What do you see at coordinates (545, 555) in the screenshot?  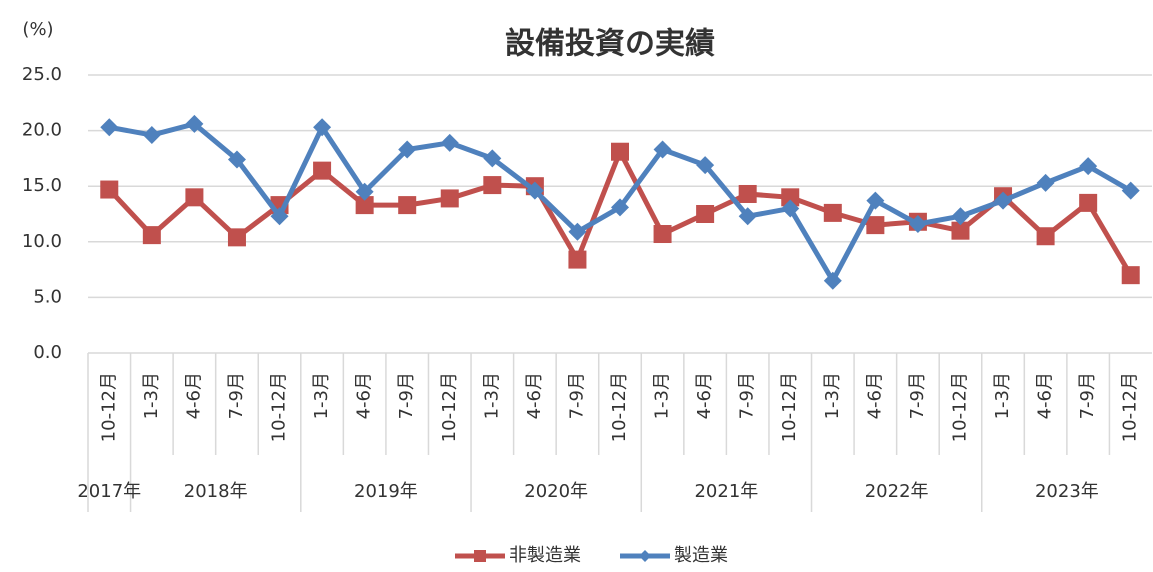 I see `legend-label: 非製造業` at bounding box center [545, 555].